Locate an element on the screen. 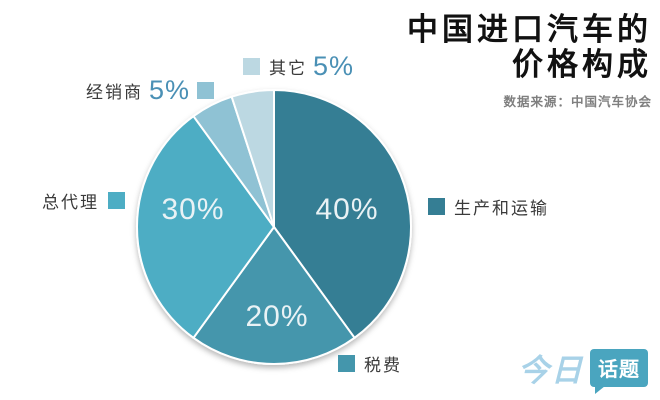 This screenshot has width=660, height=400. legend-swatch-agent-icon is located at coordinates (116, 200).